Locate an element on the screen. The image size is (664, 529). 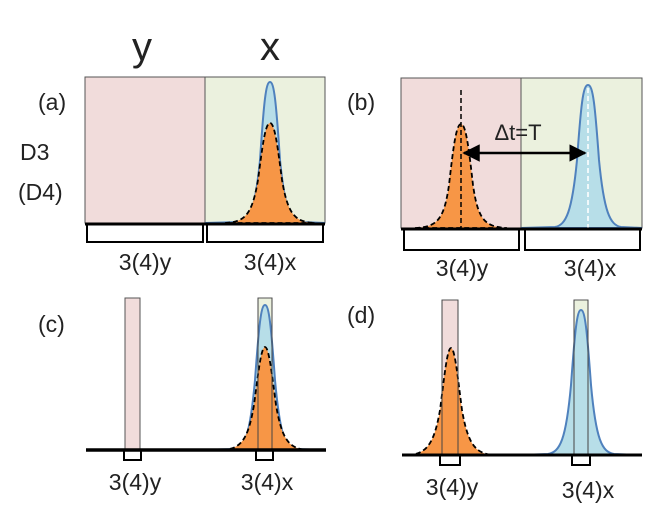
panel-d-slot-x-label: 3(4)x is located at coordinates (588, 490).